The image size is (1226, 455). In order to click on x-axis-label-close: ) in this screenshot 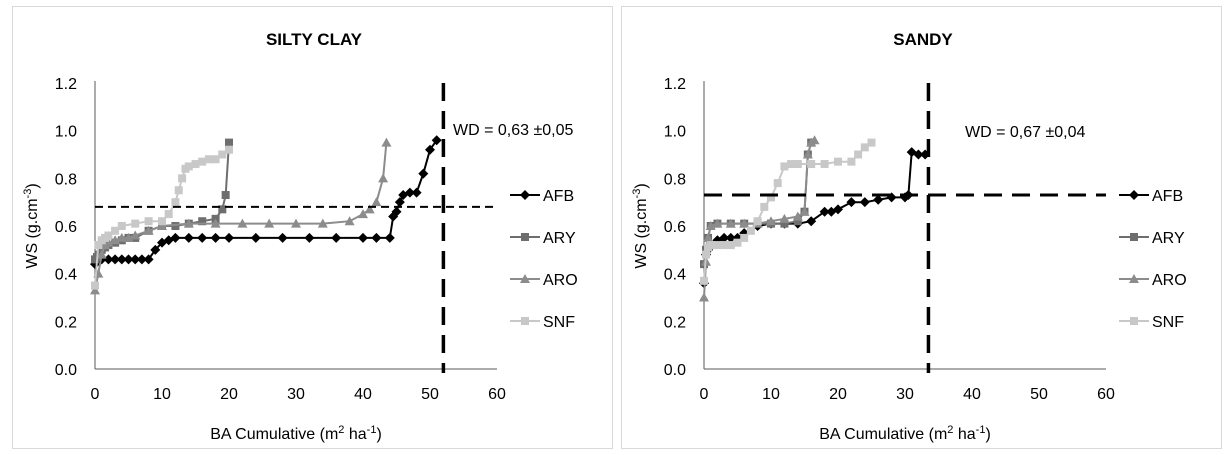, I will do `click(987, 434)`.